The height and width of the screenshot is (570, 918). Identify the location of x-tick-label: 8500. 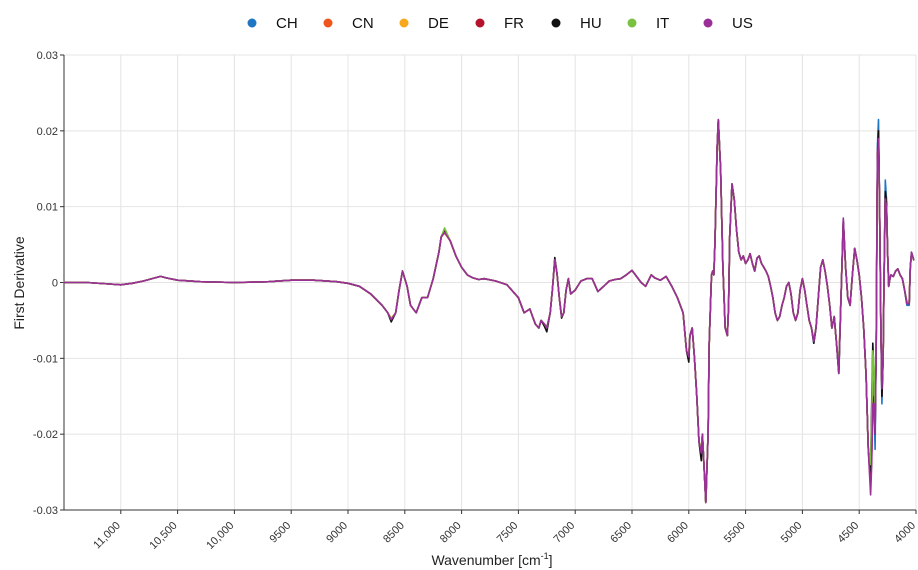
(394, 533).